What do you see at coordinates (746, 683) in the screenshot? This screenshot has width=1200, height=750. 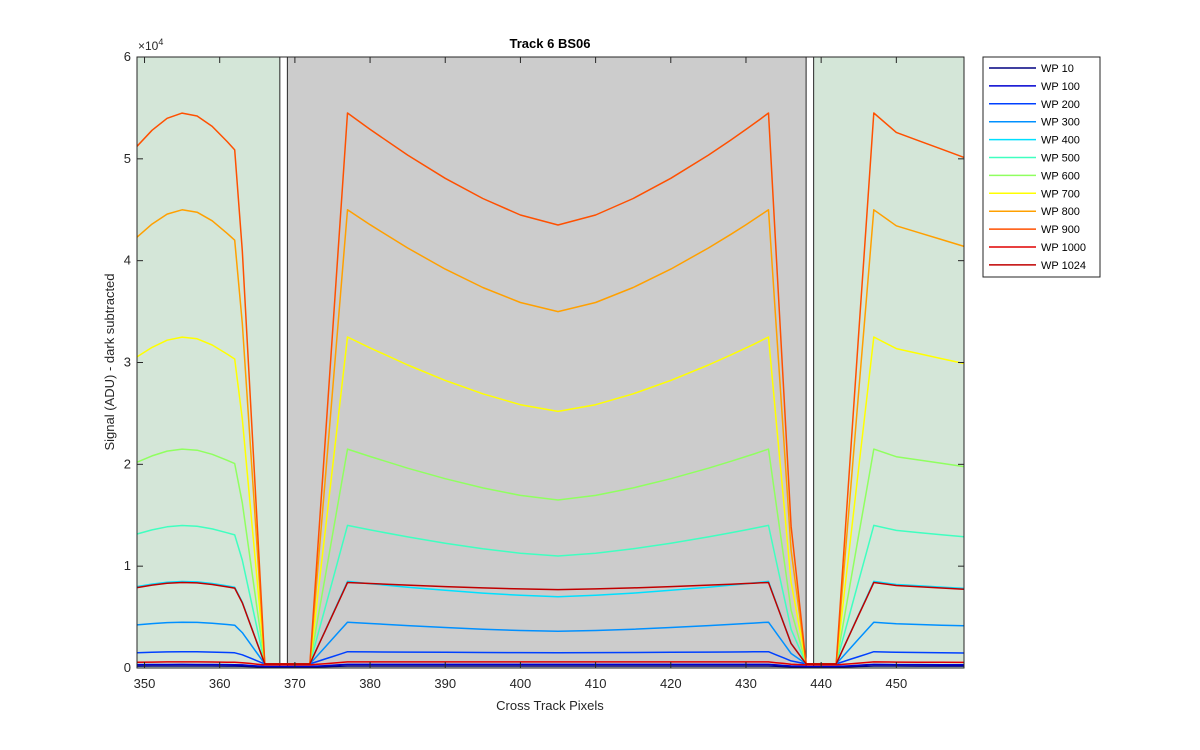 I see `x-tick-label: 430` at bounding box center [746, 683].